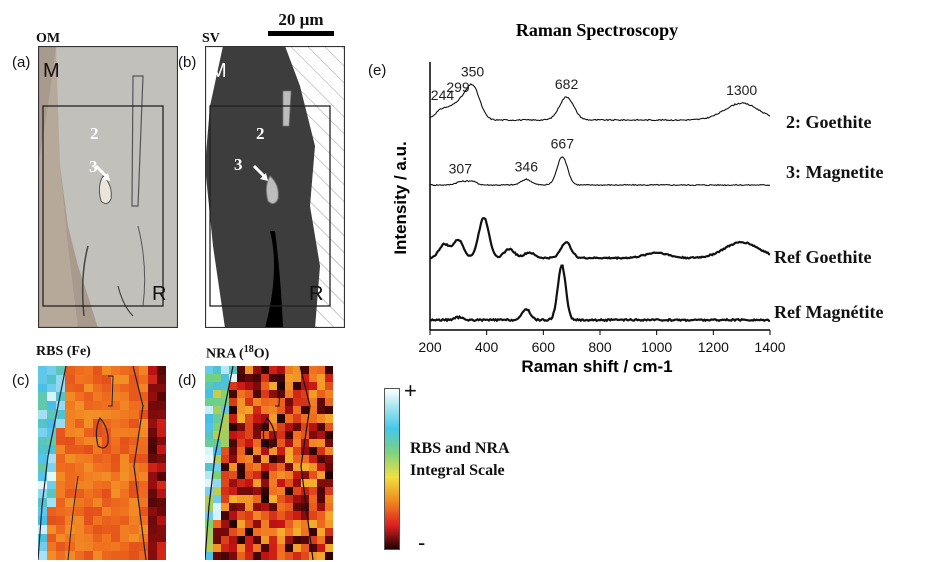 The image size is (926, 562). Describe the element at coordinates (457, 470) in the screenshot. I see `colorbar-caption-line2: Integral Scale` at that location.